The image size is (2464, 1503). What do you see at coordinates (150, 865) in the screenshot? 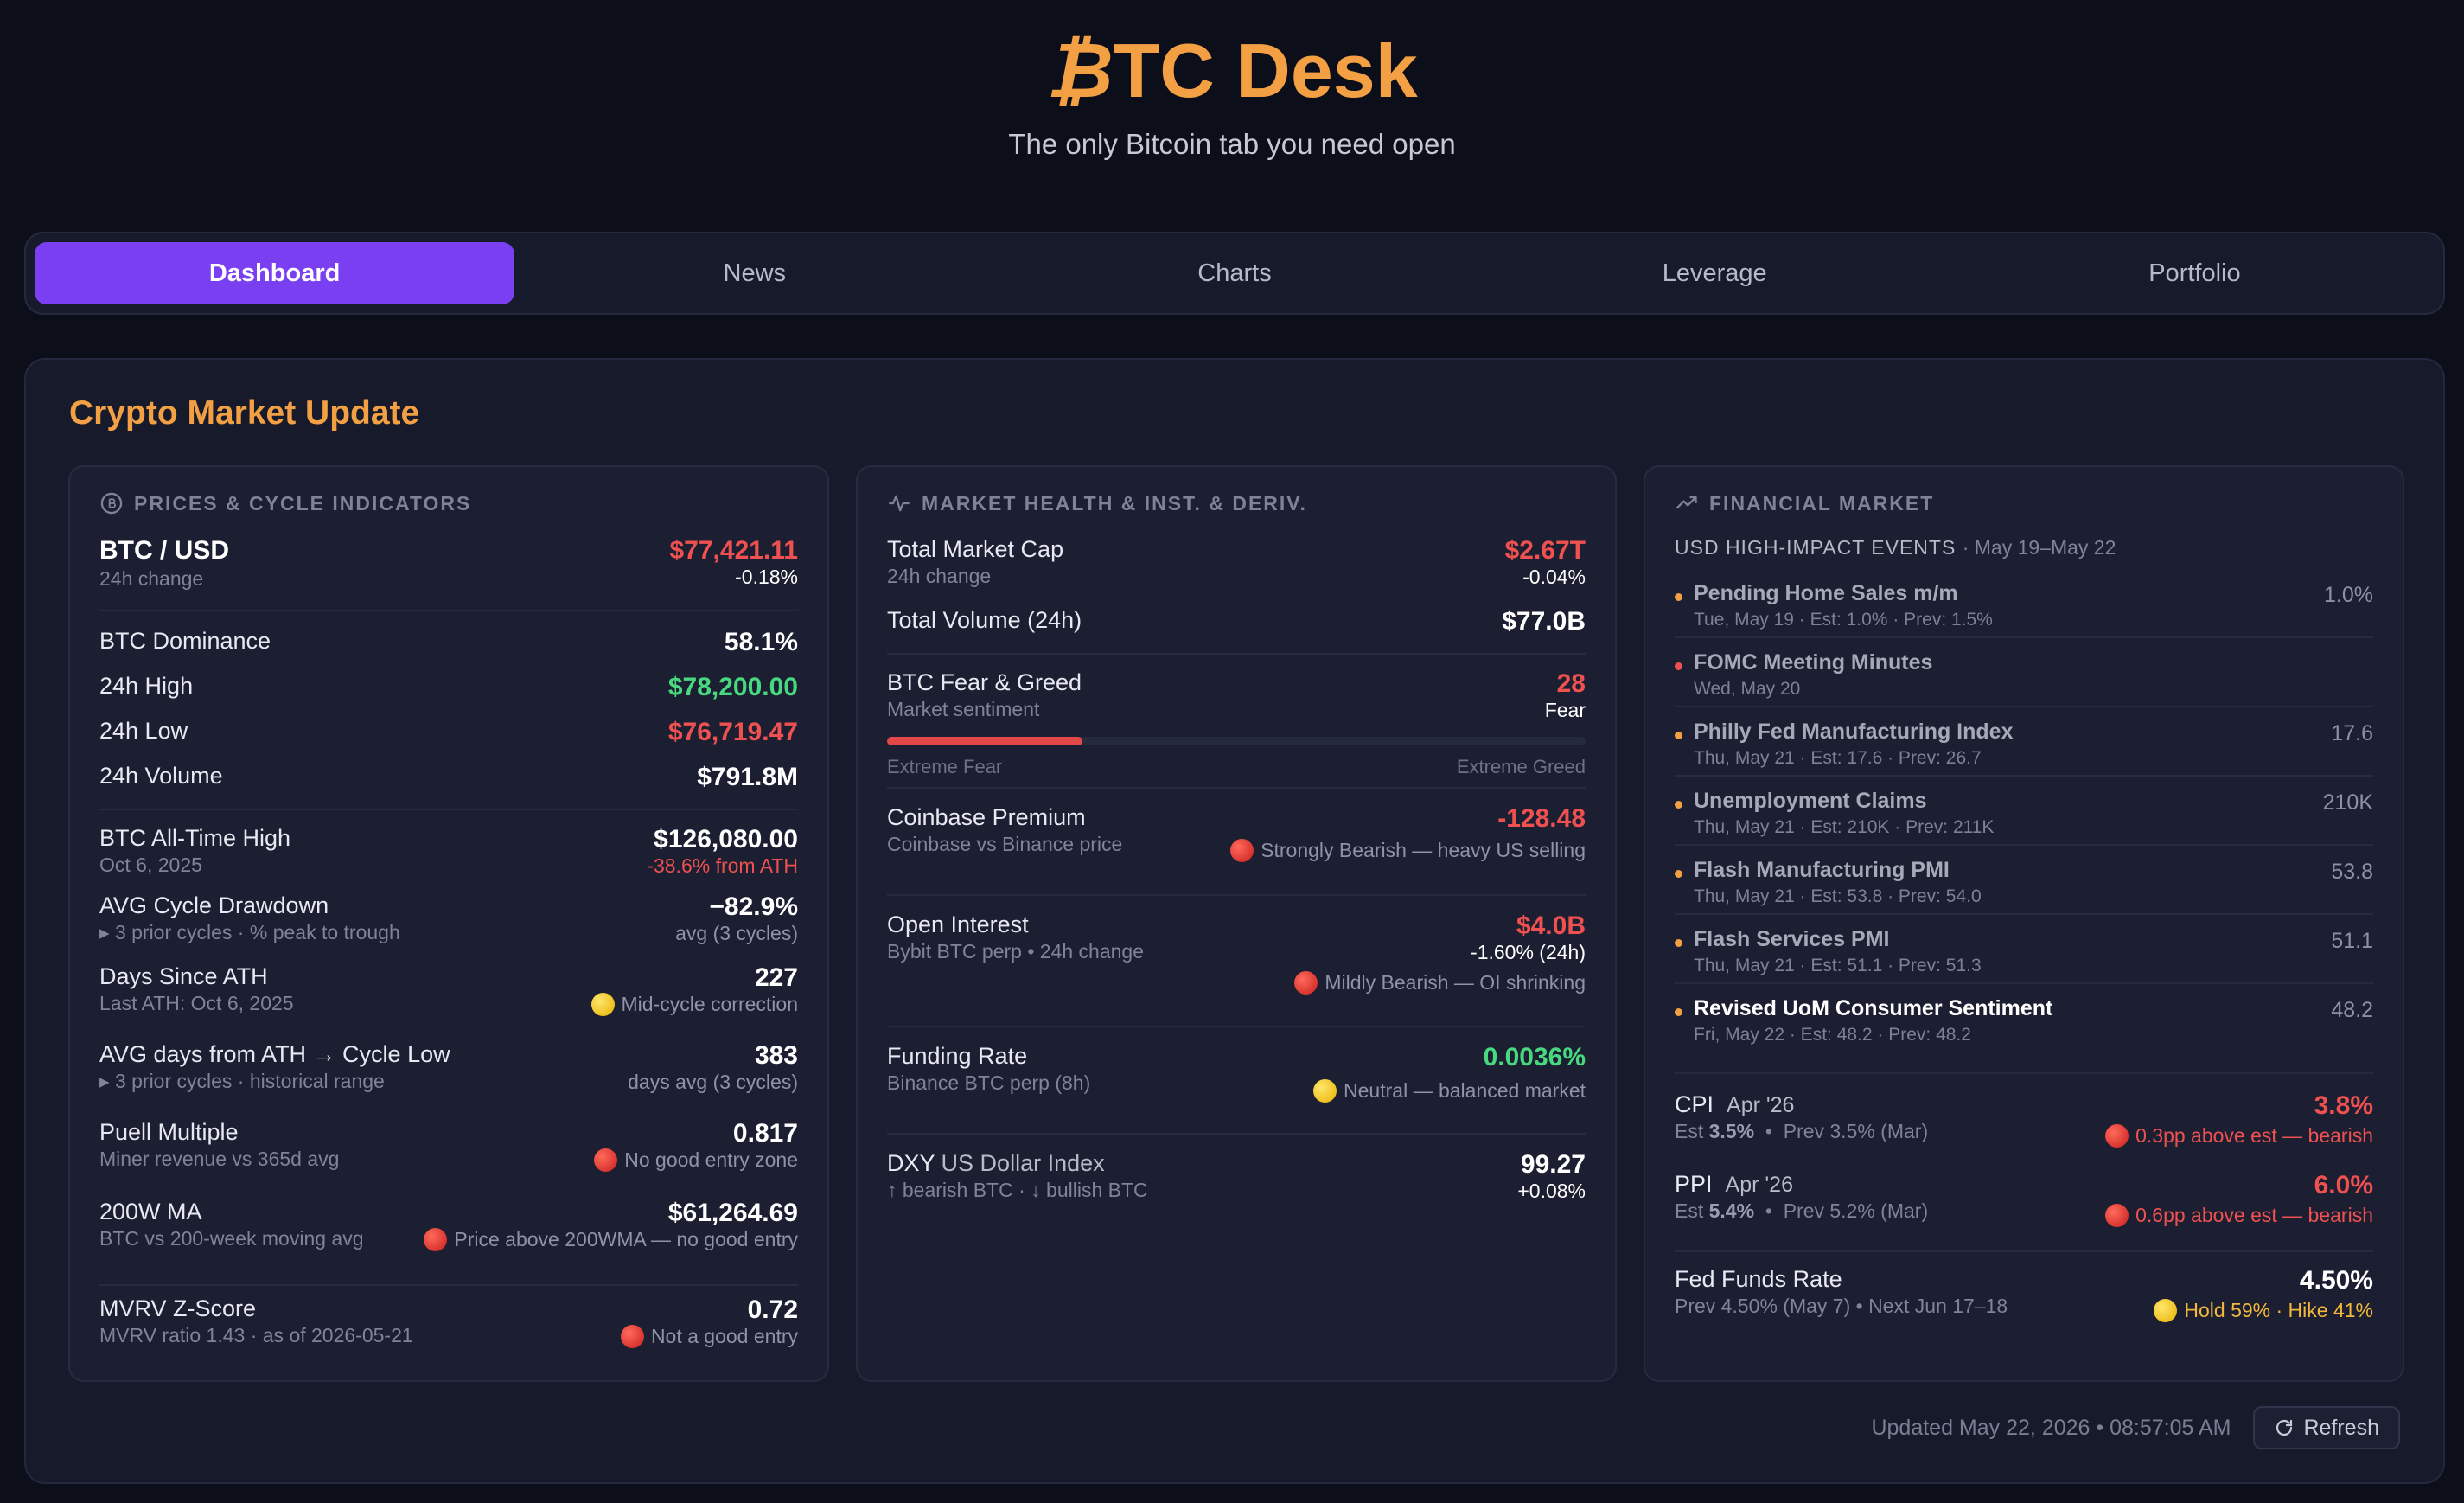
I see `ath-date: Oct 6, 2025` at bounding box center [150, 865].